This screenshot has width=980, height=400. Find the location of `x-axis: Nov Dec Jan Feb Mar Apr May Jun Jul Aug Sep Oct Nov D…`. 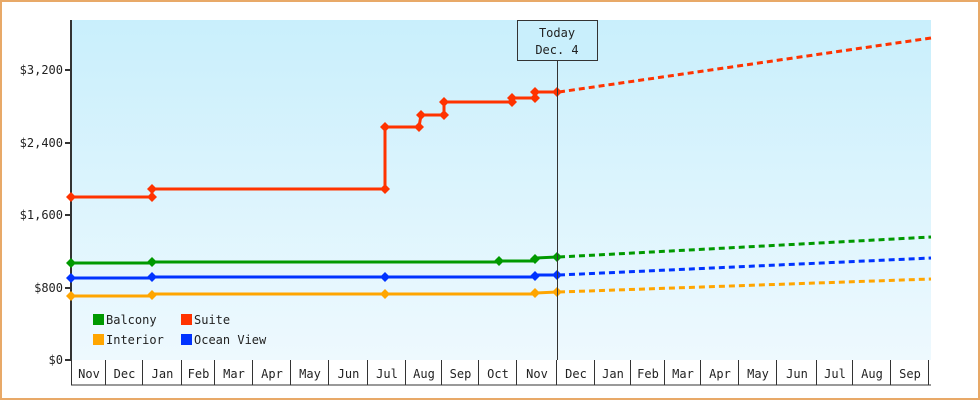

x-axis: Nov Dec Jan Feb Mar Apr May Jun Jul Aug Sep Oct Nov D… is located at coordinates (501, 373).